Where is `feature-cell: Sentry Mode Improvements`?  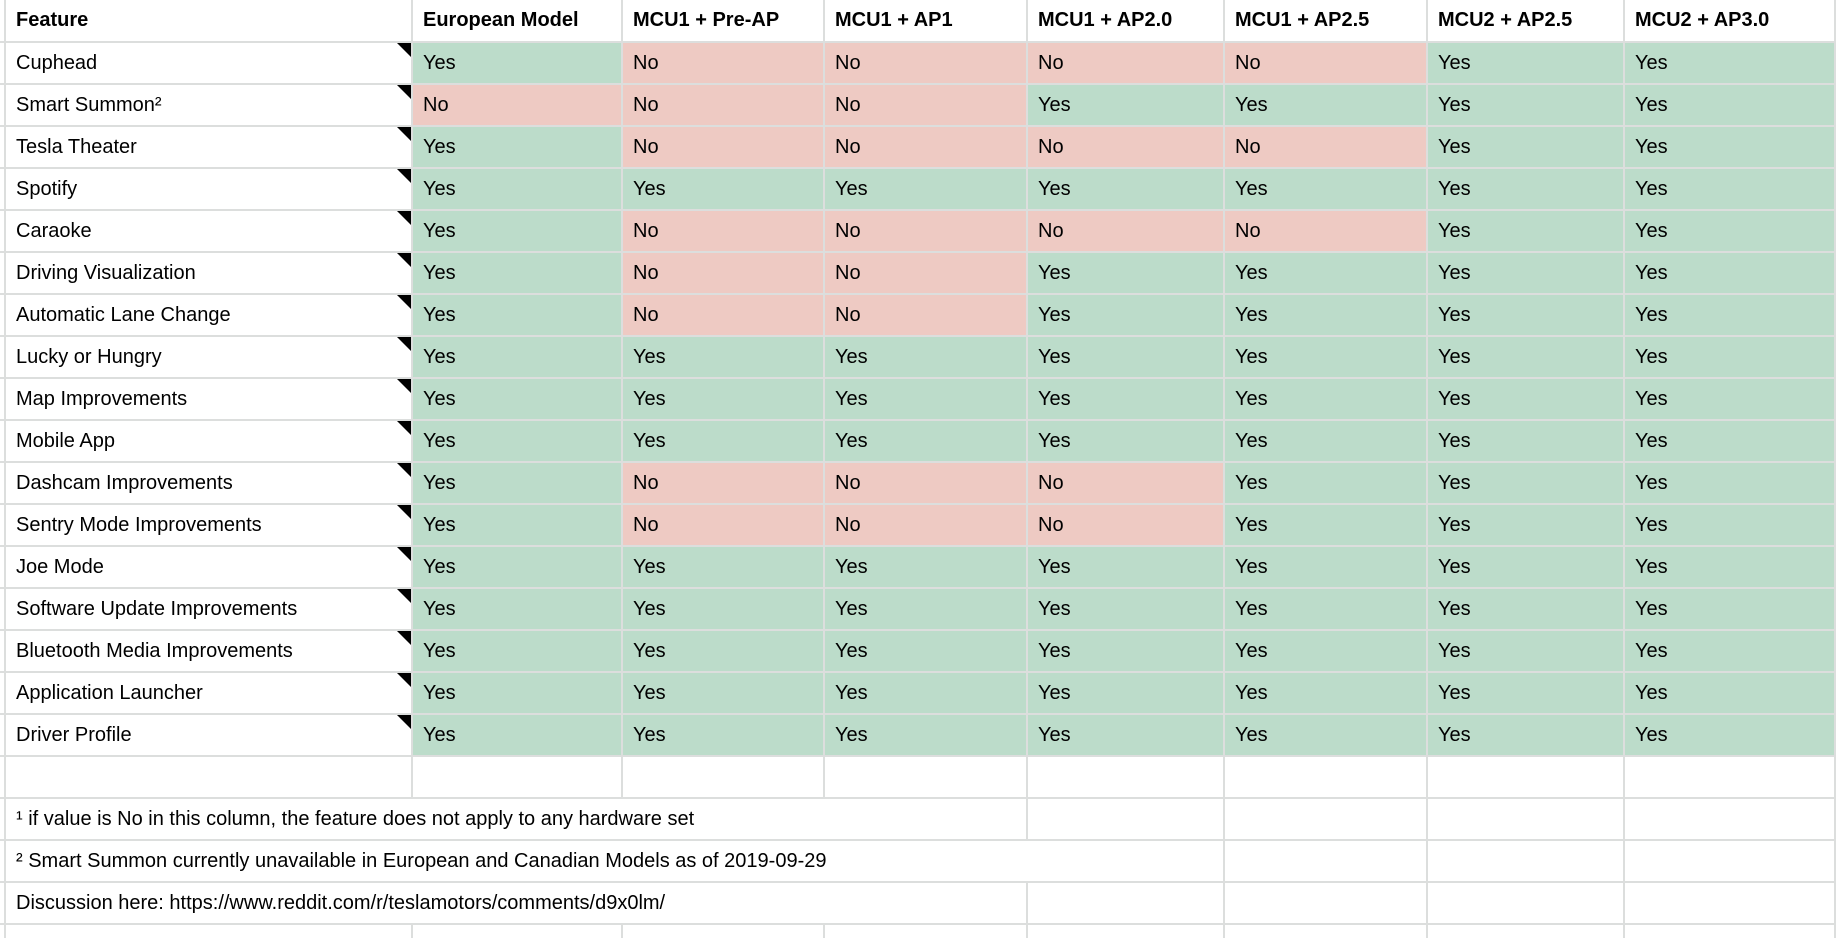
feature-cell: Sentry Mode Improvements is located at coordinates (209, 526).